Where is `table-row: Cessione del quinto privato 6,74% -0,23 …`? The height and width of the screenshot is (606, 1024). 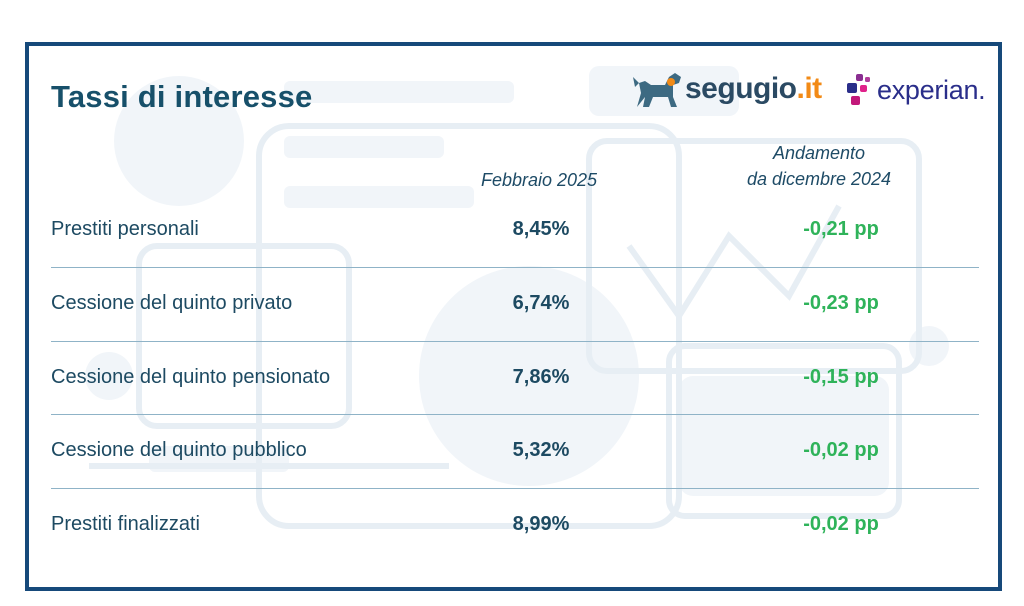 table-row: Cessione del quinto privato 6,74% -0,23 … is located at coordinates (515, 304).